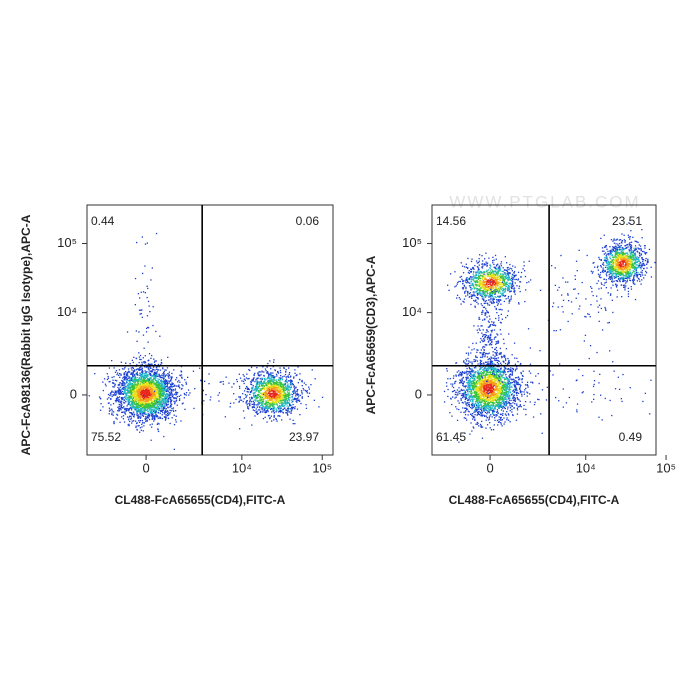  I want to click on y-tick-label: 10⁴, so click(67, 311).